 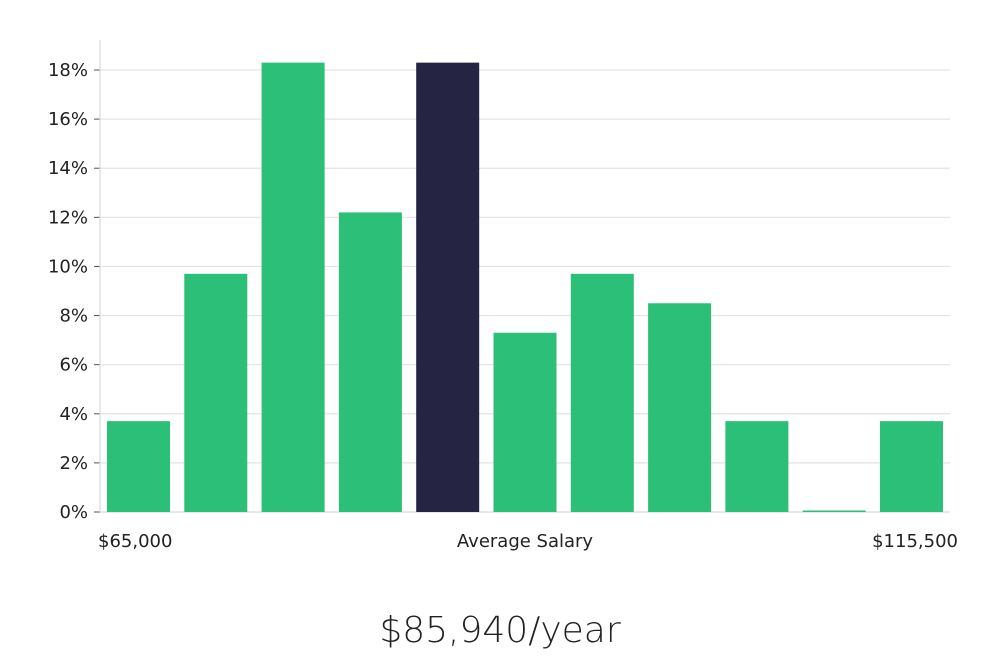 I want to click on y-tick-label: 8%, so click(x=73, y=316).